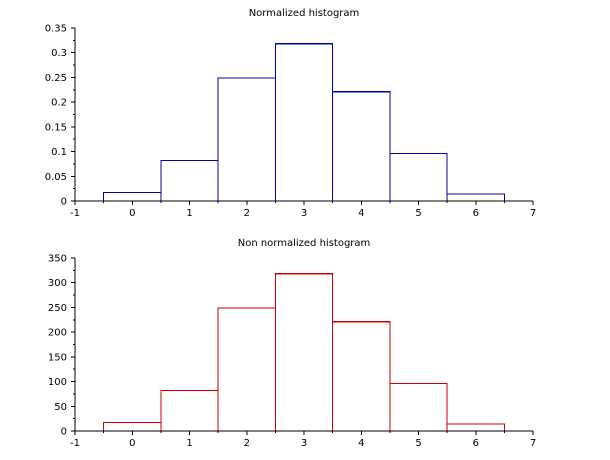  What do you see at coordinates (57, 259) in the screenshot?
I see `y-tick-label: 350` at bounding box center [57, 259].